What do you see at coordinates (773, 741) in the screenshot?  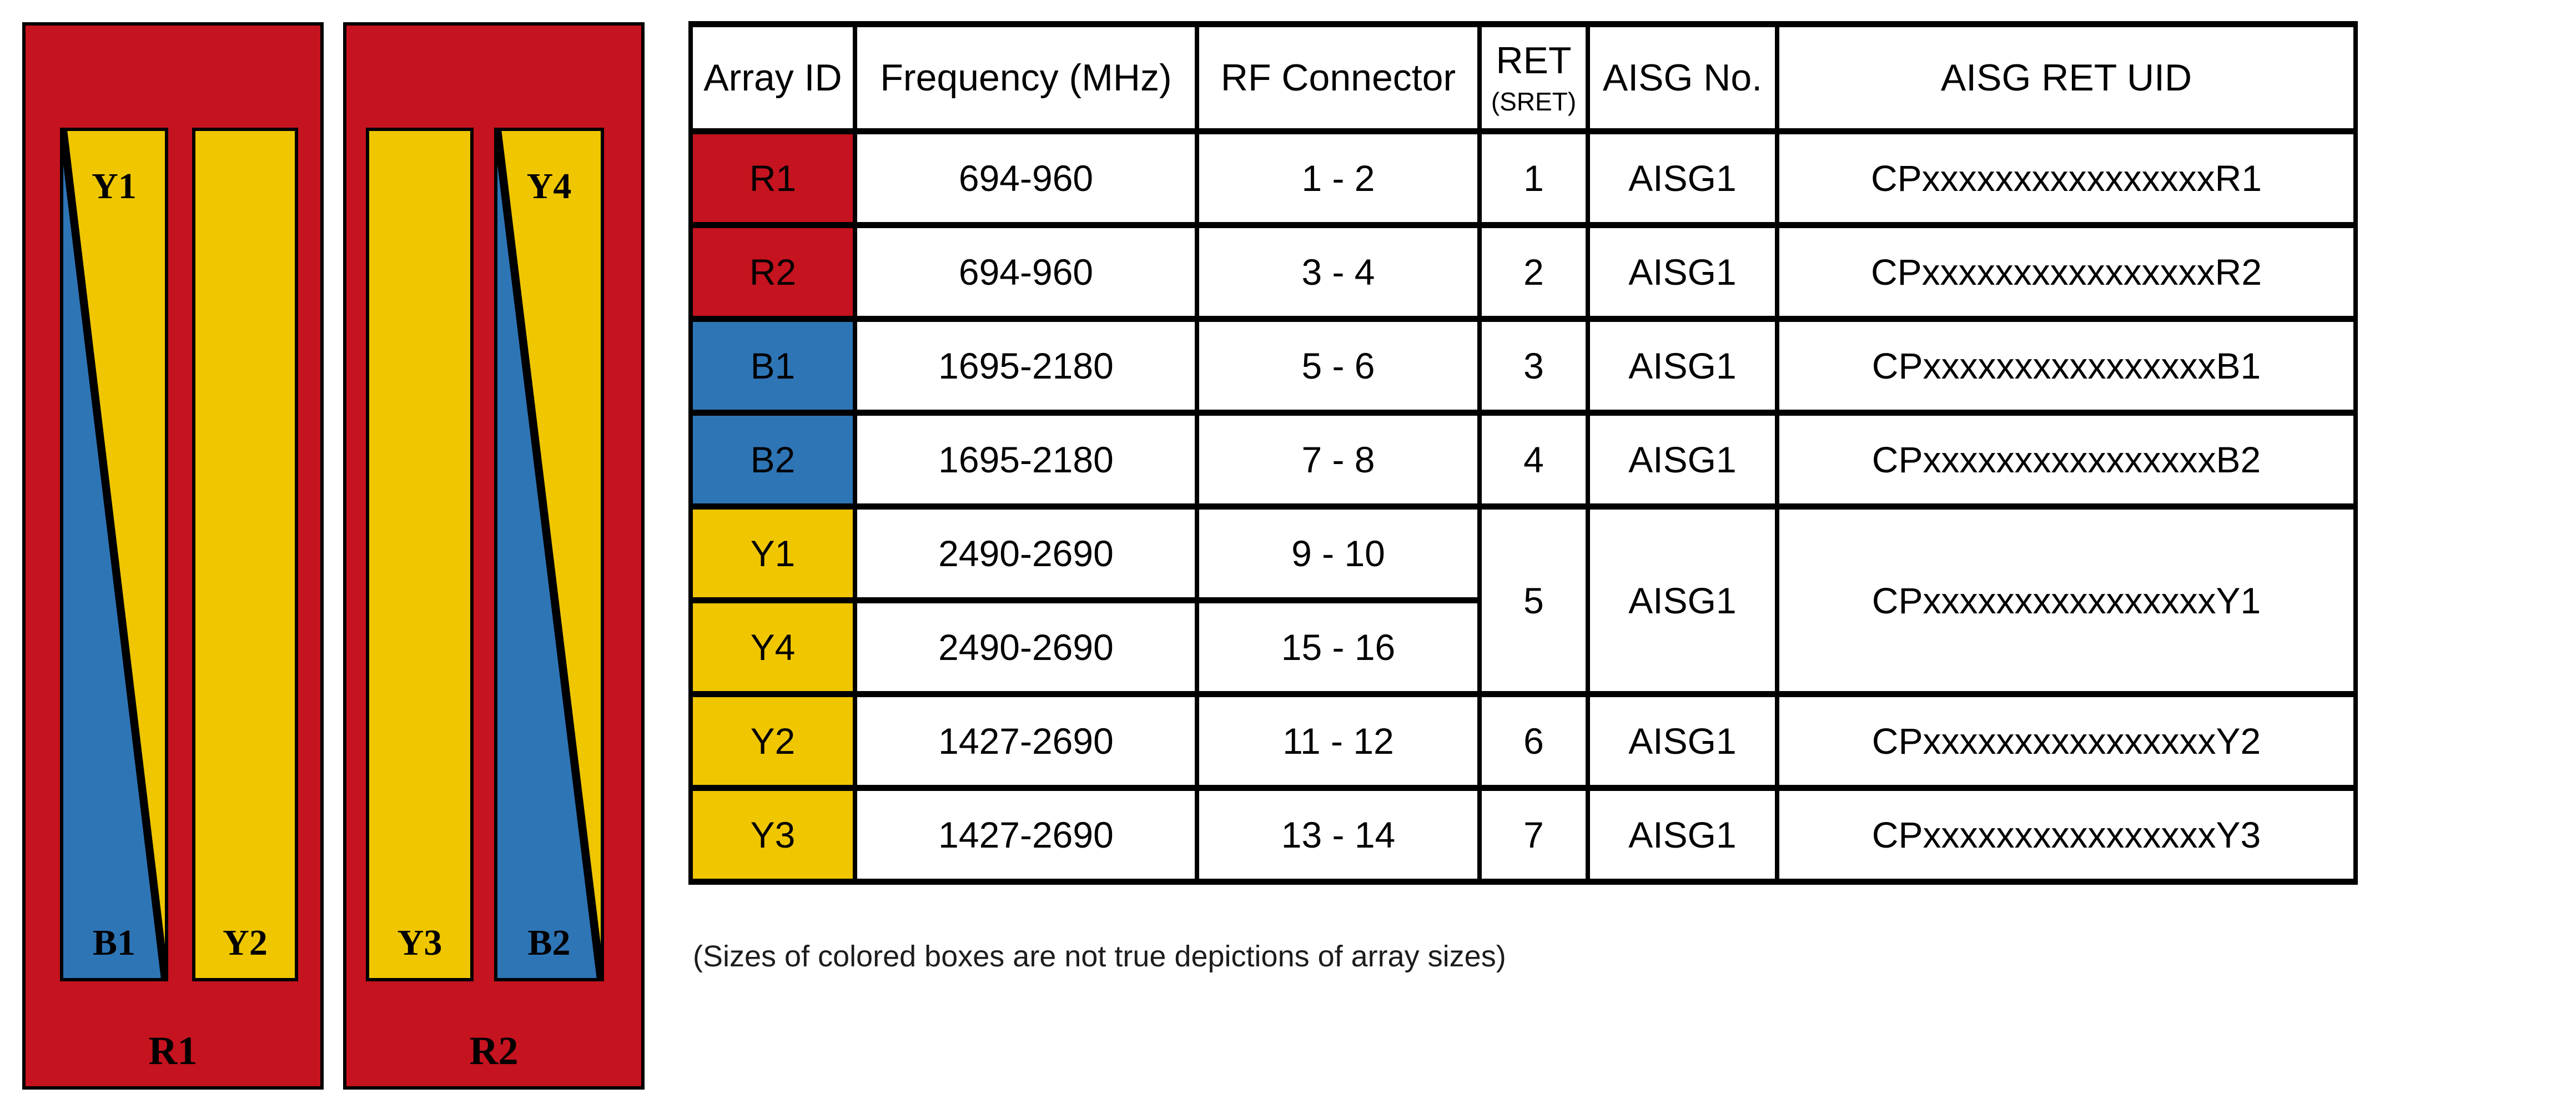 I see `cell-array-id: Y2` at bounding box center [773, 741].